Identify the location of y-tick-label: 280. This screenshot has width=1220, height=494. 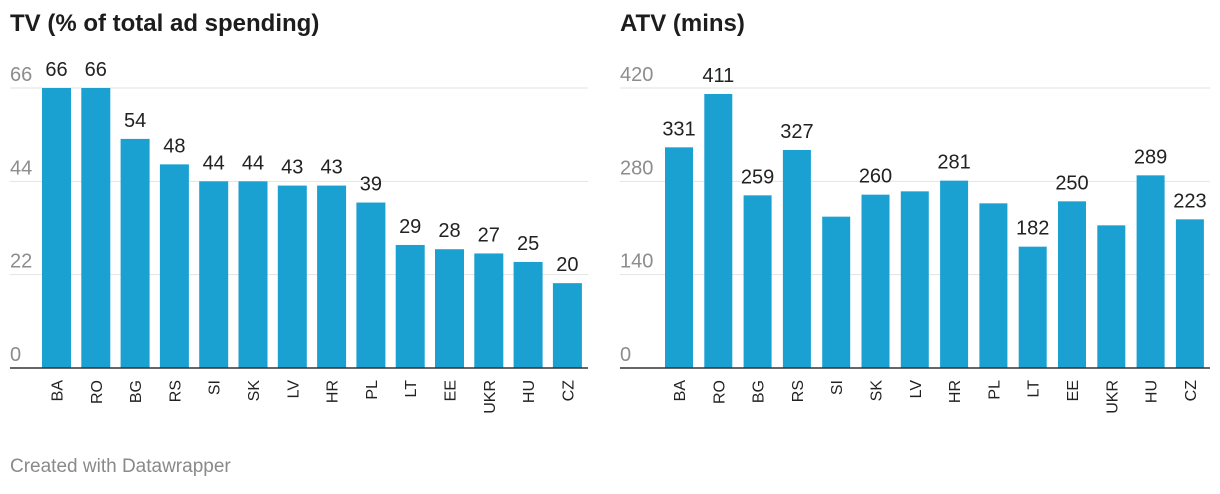
(636, 168).